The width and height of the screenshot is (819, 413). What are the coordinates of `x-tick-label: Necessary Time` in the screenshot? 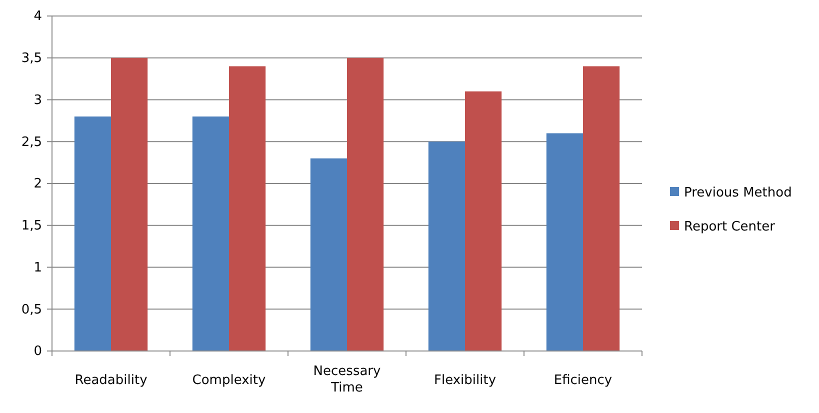 It's located at (347, 380).